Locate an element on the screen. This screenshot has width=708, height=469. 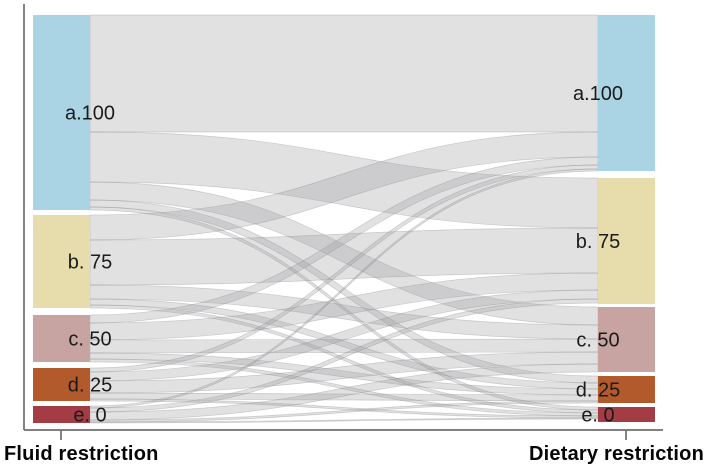
bar-right-c is located at coordinates (626, 339).